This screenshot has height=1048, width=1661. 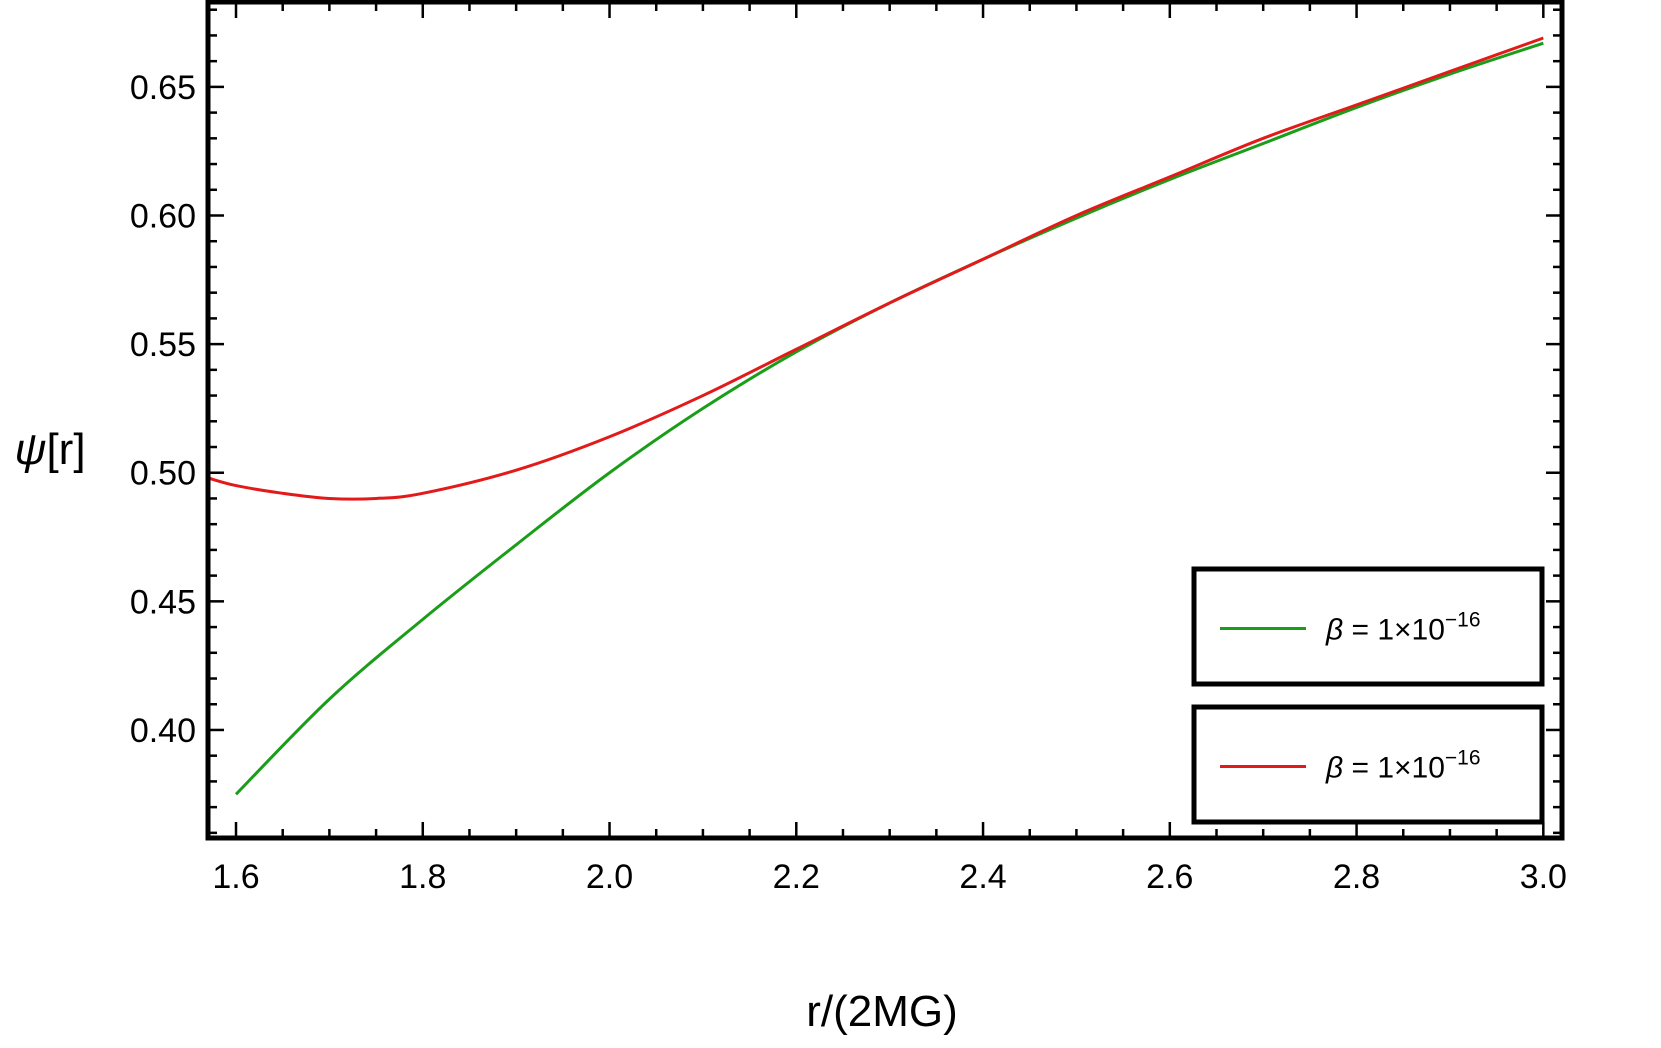 I want to click on y-tick-label: 0.40, so click(x=163, y=731).